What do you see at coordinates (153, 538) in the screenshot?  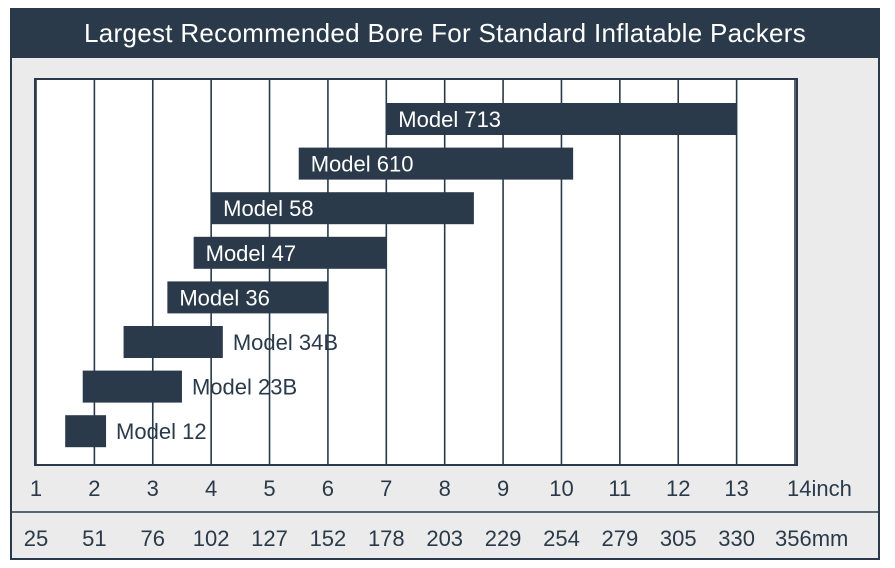 I see `mm-tick-label: 76` at bounding box center [153, 538].